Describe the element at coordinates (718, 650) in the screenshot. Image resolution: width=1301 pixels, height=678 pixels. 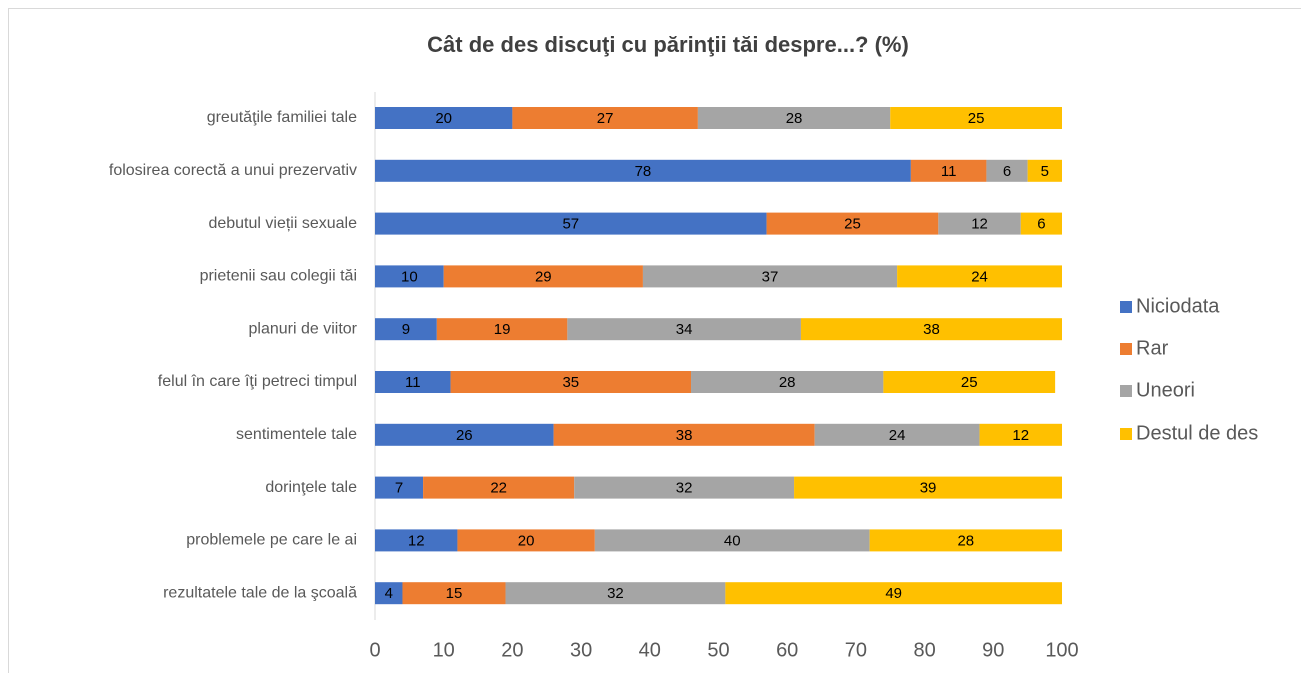
I see `x-tick-label: 50` at that location.